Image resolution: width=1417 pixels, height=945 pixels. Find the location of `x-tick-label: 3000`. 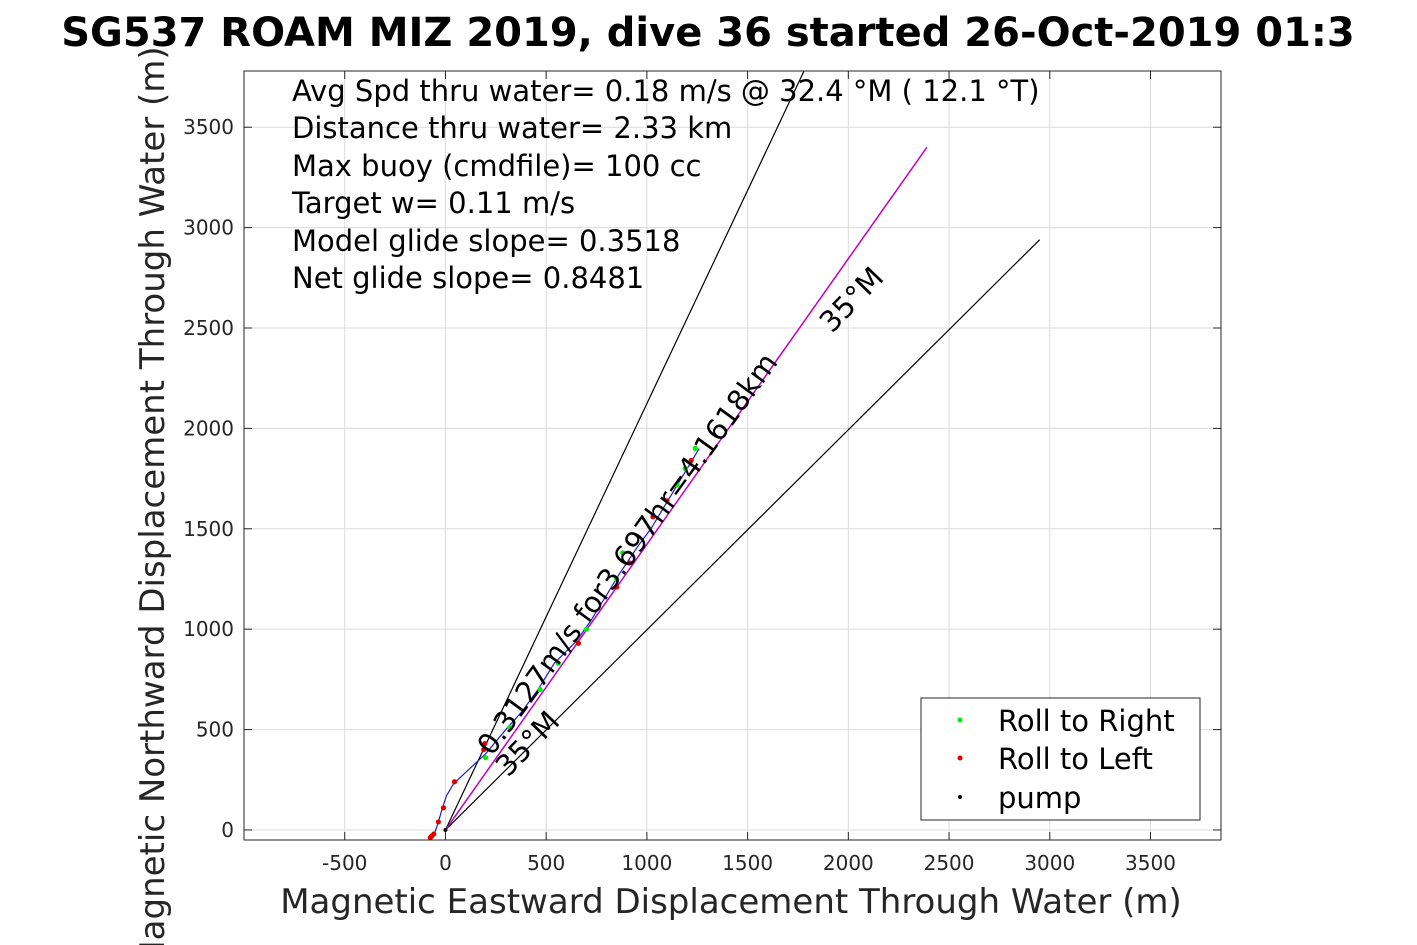

x-tick-label: 3000 is located at coordinates (1049, 863).